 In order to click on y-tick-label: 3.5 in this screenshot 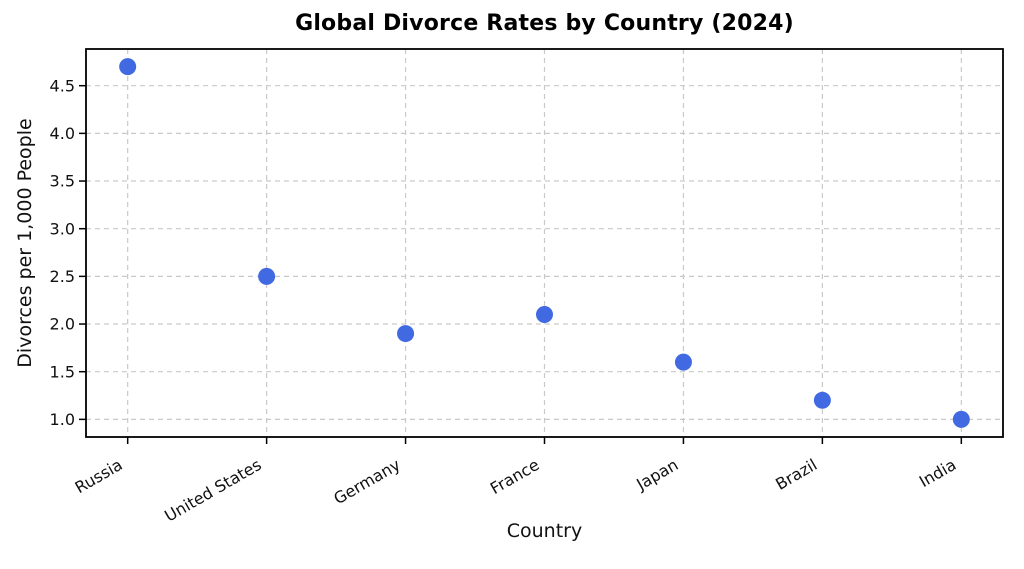, I will do `click(62, 181)`.